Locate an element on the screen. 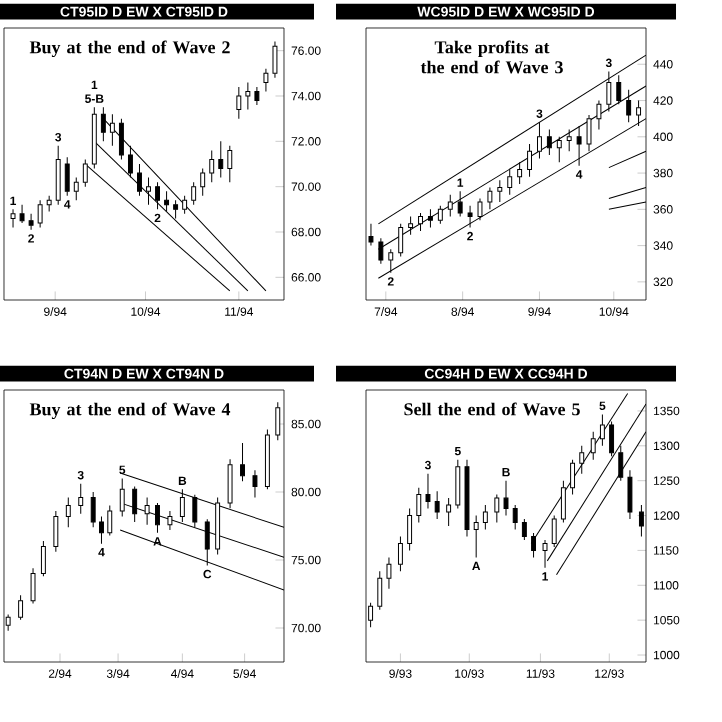  text: Buy at the end of Wave 4 is located at coordinates (130, 411).